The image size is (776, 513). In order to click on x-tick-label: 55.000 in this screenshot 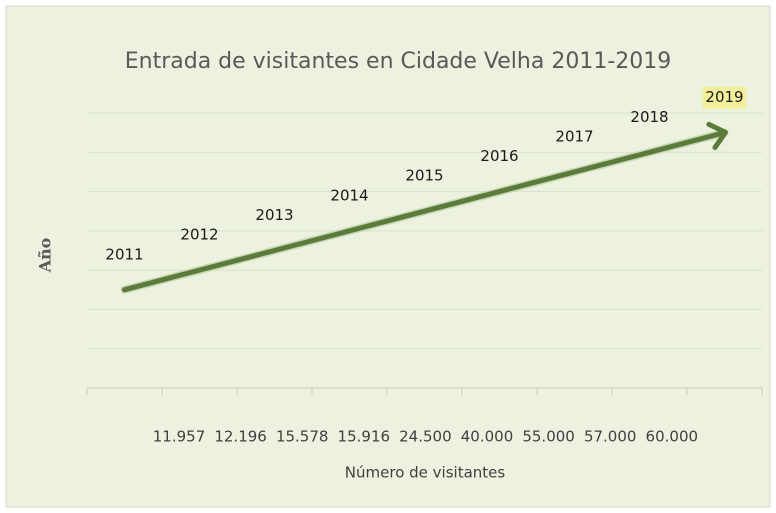, I will do `click(548, 437)`.